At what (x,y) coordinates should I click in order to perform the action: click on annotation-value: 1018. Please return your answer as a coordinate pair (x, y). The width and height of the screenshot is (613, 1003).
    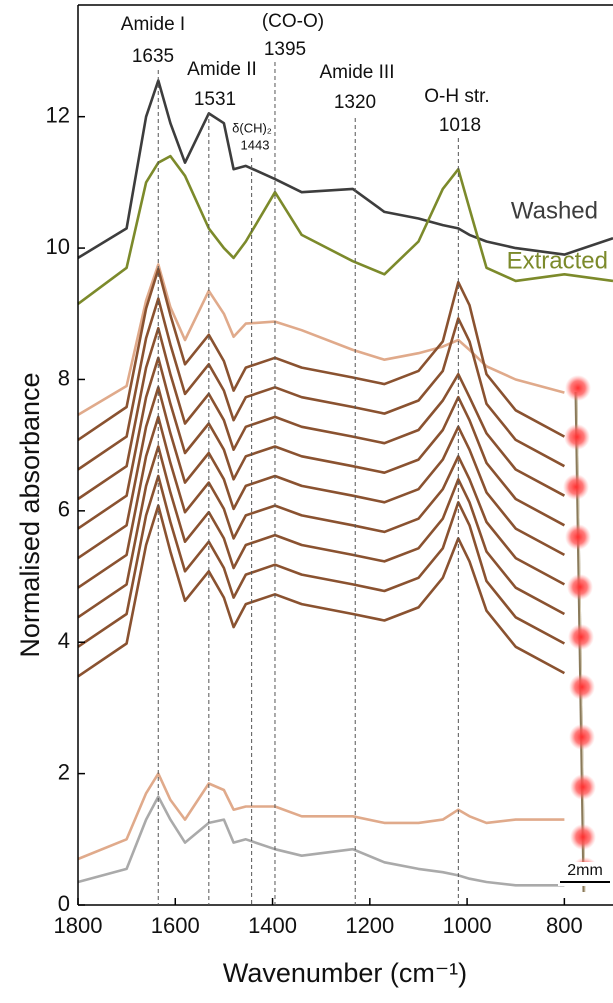
    Looking at the image, I should click on (460, 125).